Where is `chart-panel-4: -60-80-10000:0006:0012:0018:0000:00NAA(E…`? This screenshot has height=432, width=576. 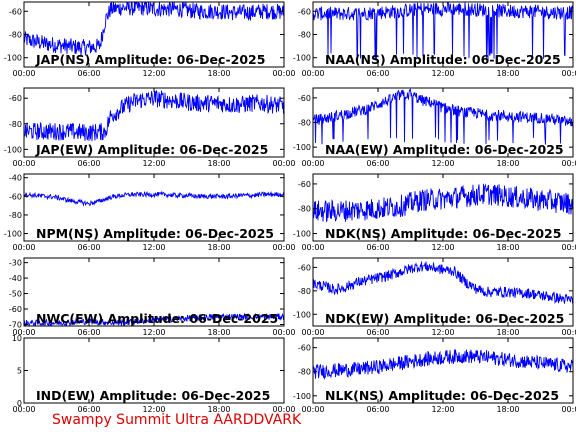 chart-panel-4: -60-80-10000:0006:0012:0018:0000:00NAA(E… is located at coordinates (434, 127).